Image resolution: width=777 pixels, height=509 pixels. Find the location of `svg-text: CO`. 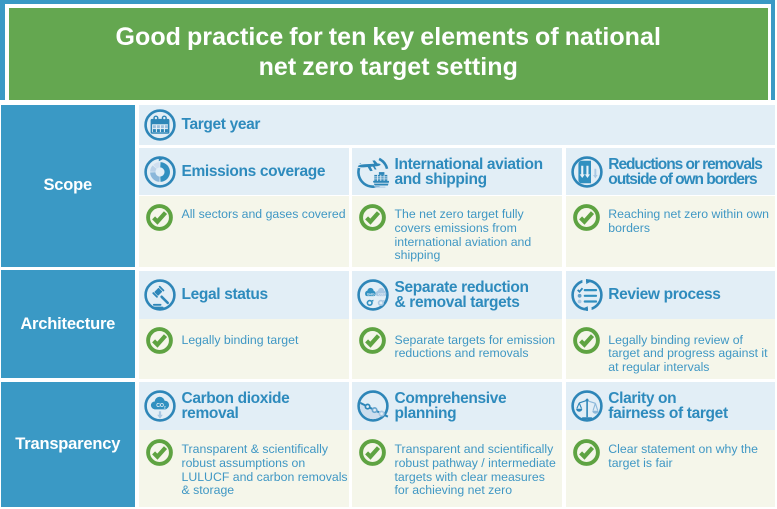

svg-text: CO is located at coordinates (160, 406).